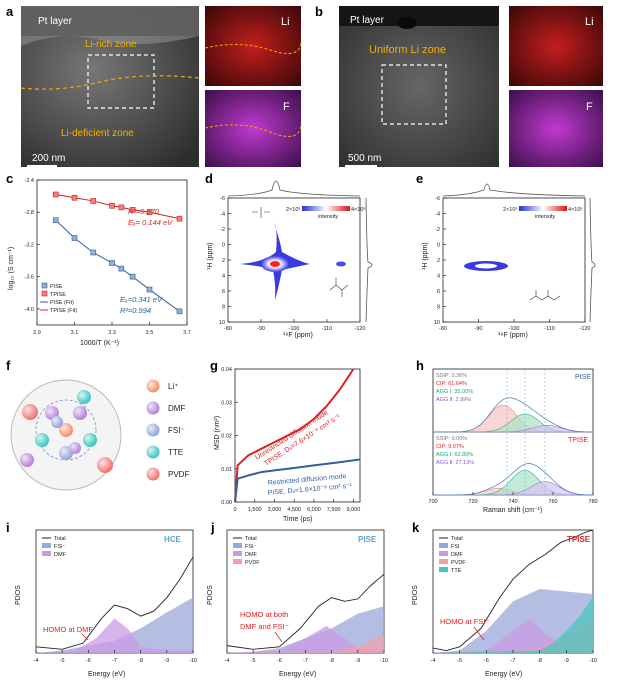 The width and height of the screenshot is (619, 687). I want to click on h-tpise-ssip: SSIP: 0.00%, so click(451, 439).